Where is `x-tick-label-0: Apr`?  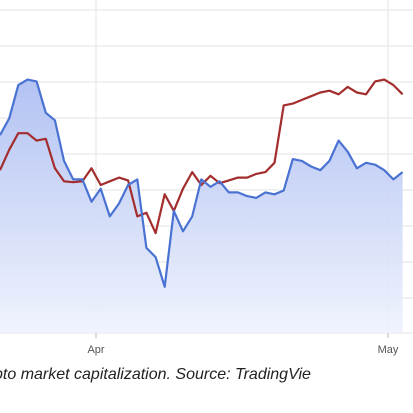
x-tick-label-0: Apr is located at coordinates (95, 350).